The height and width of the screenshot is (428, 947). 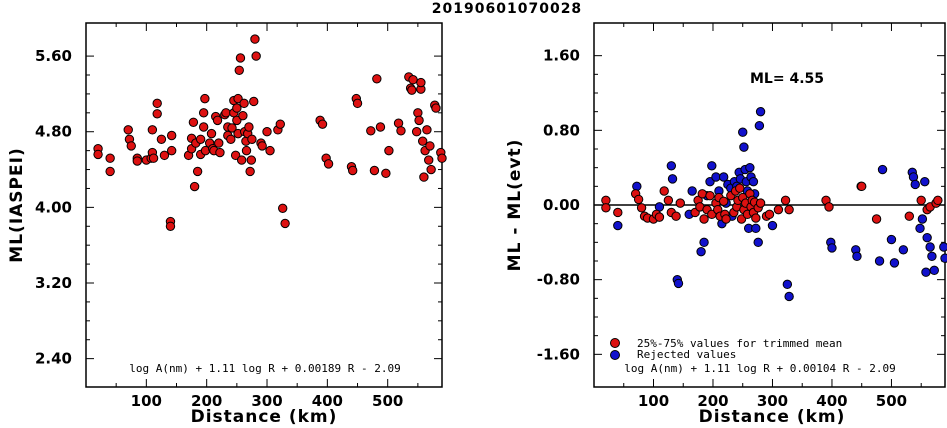 I want to click on legend-rejected-marker, so click(x=615, y=355).